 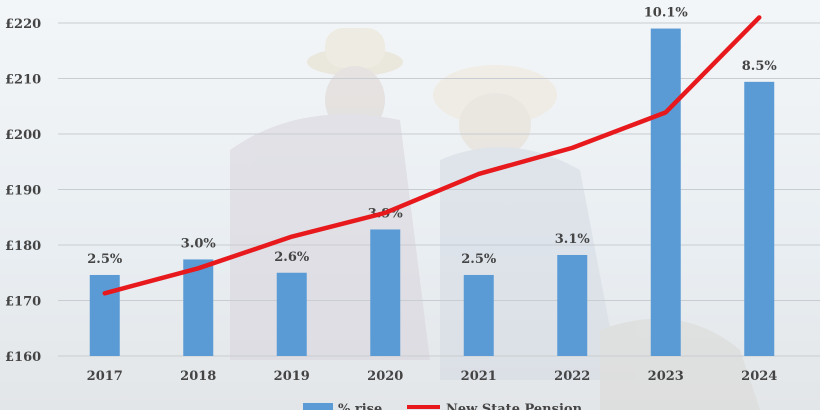 What do you see at coordinates (760, 66) in the screenshot?
I see `bar-data-label: 8.5%` at bounding box center [760, 66].